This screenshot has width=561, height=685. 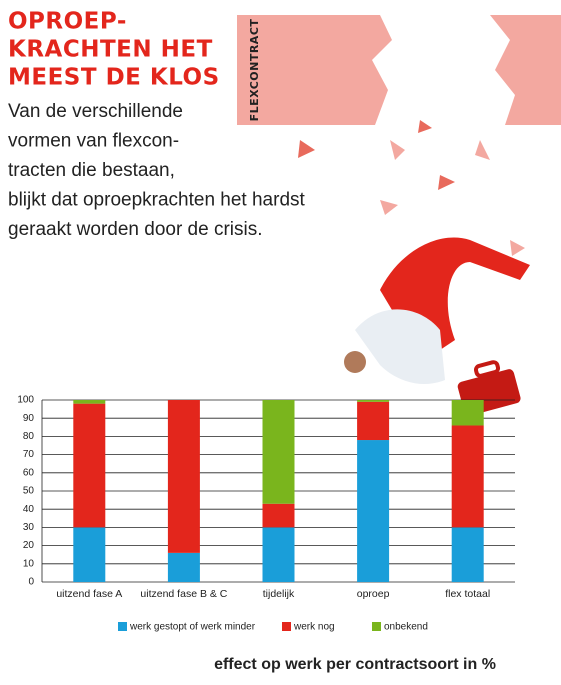 What do you see at coordinates (406, 627) in the screenshot?
I see `legend-label: onbekend` at bounding box center [406, 627].